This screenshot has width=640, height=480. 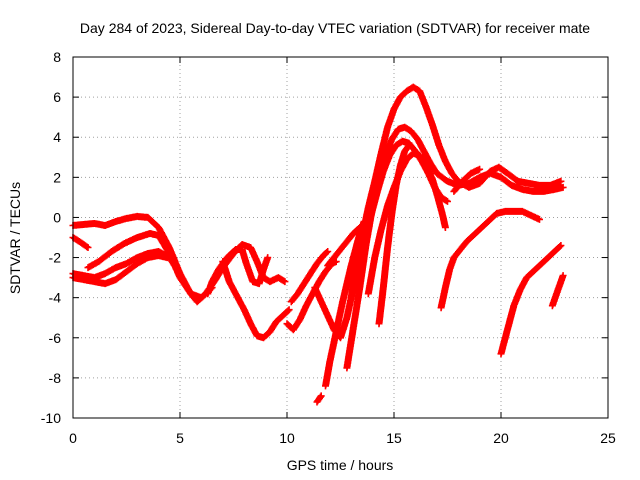 I want to click on y-tick-label: -10, so click(x=51, y=418).